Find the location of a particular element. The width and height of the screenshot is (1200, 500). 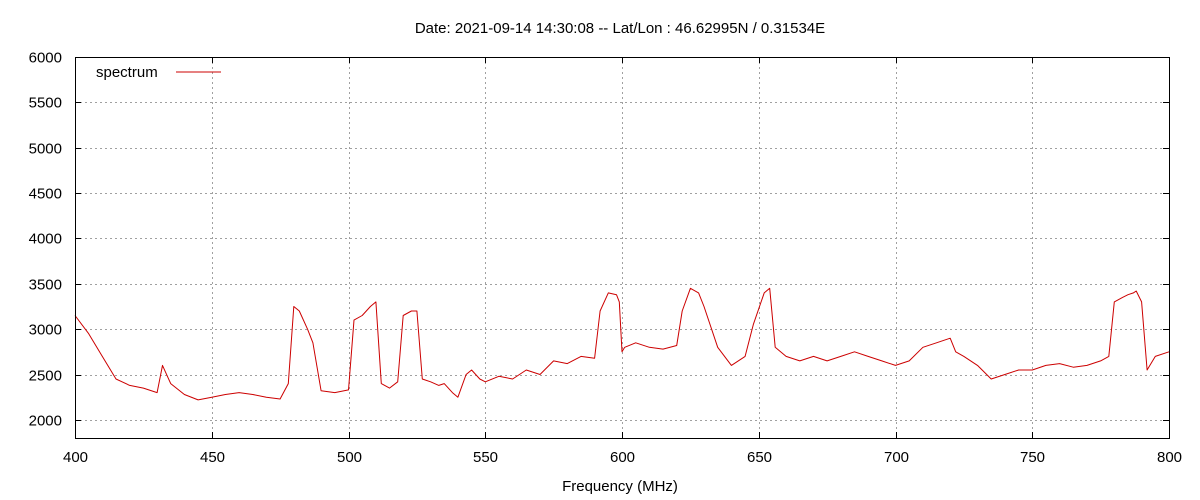

y-tick-label: 2000 is located at coordinates (45, 421).